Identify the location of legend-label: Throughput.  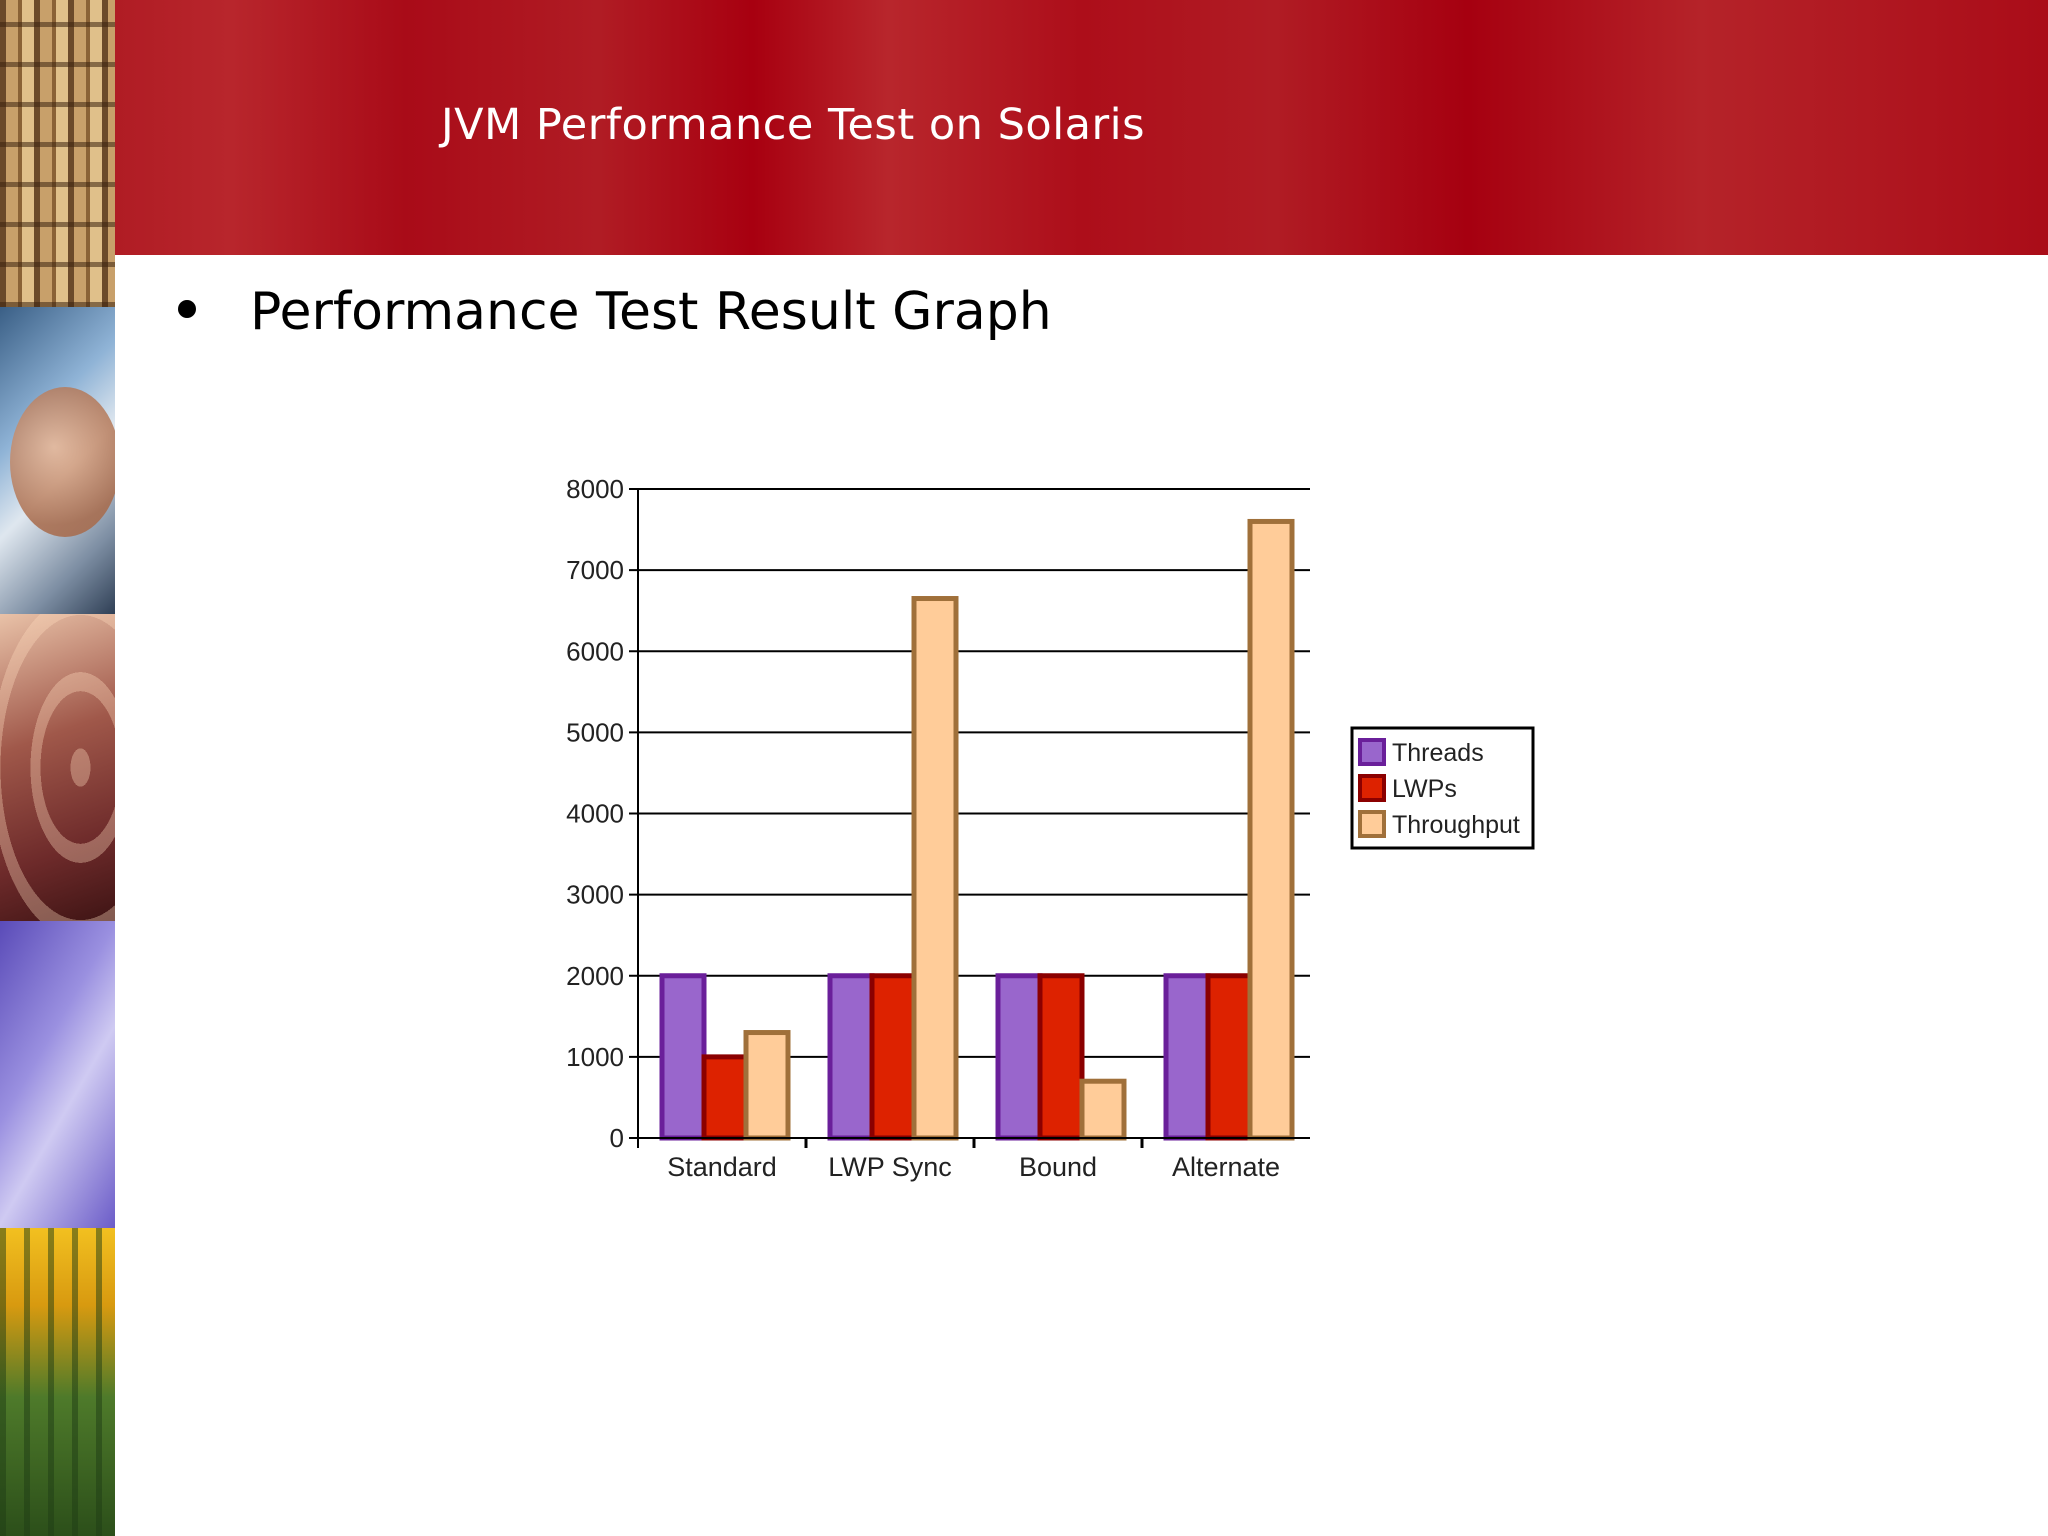
(1456, 825).